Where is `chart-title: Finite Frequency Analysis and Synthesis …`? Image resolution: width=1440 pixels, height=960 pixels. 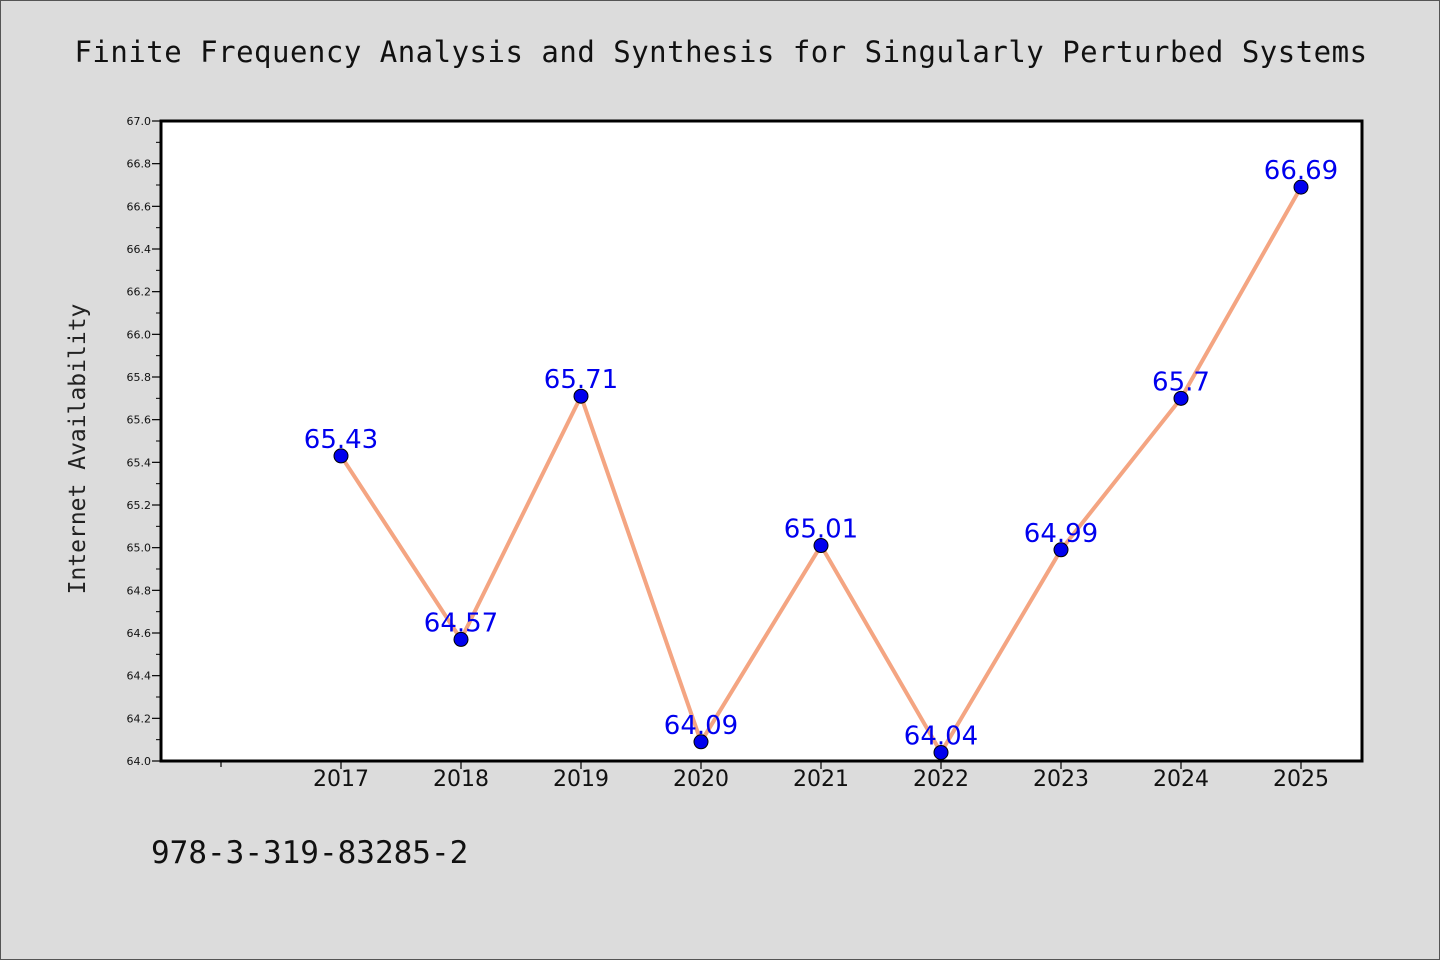
chart-title: Finite Frequency Analysis and Synthesis … is located at coordinates (721, 52).